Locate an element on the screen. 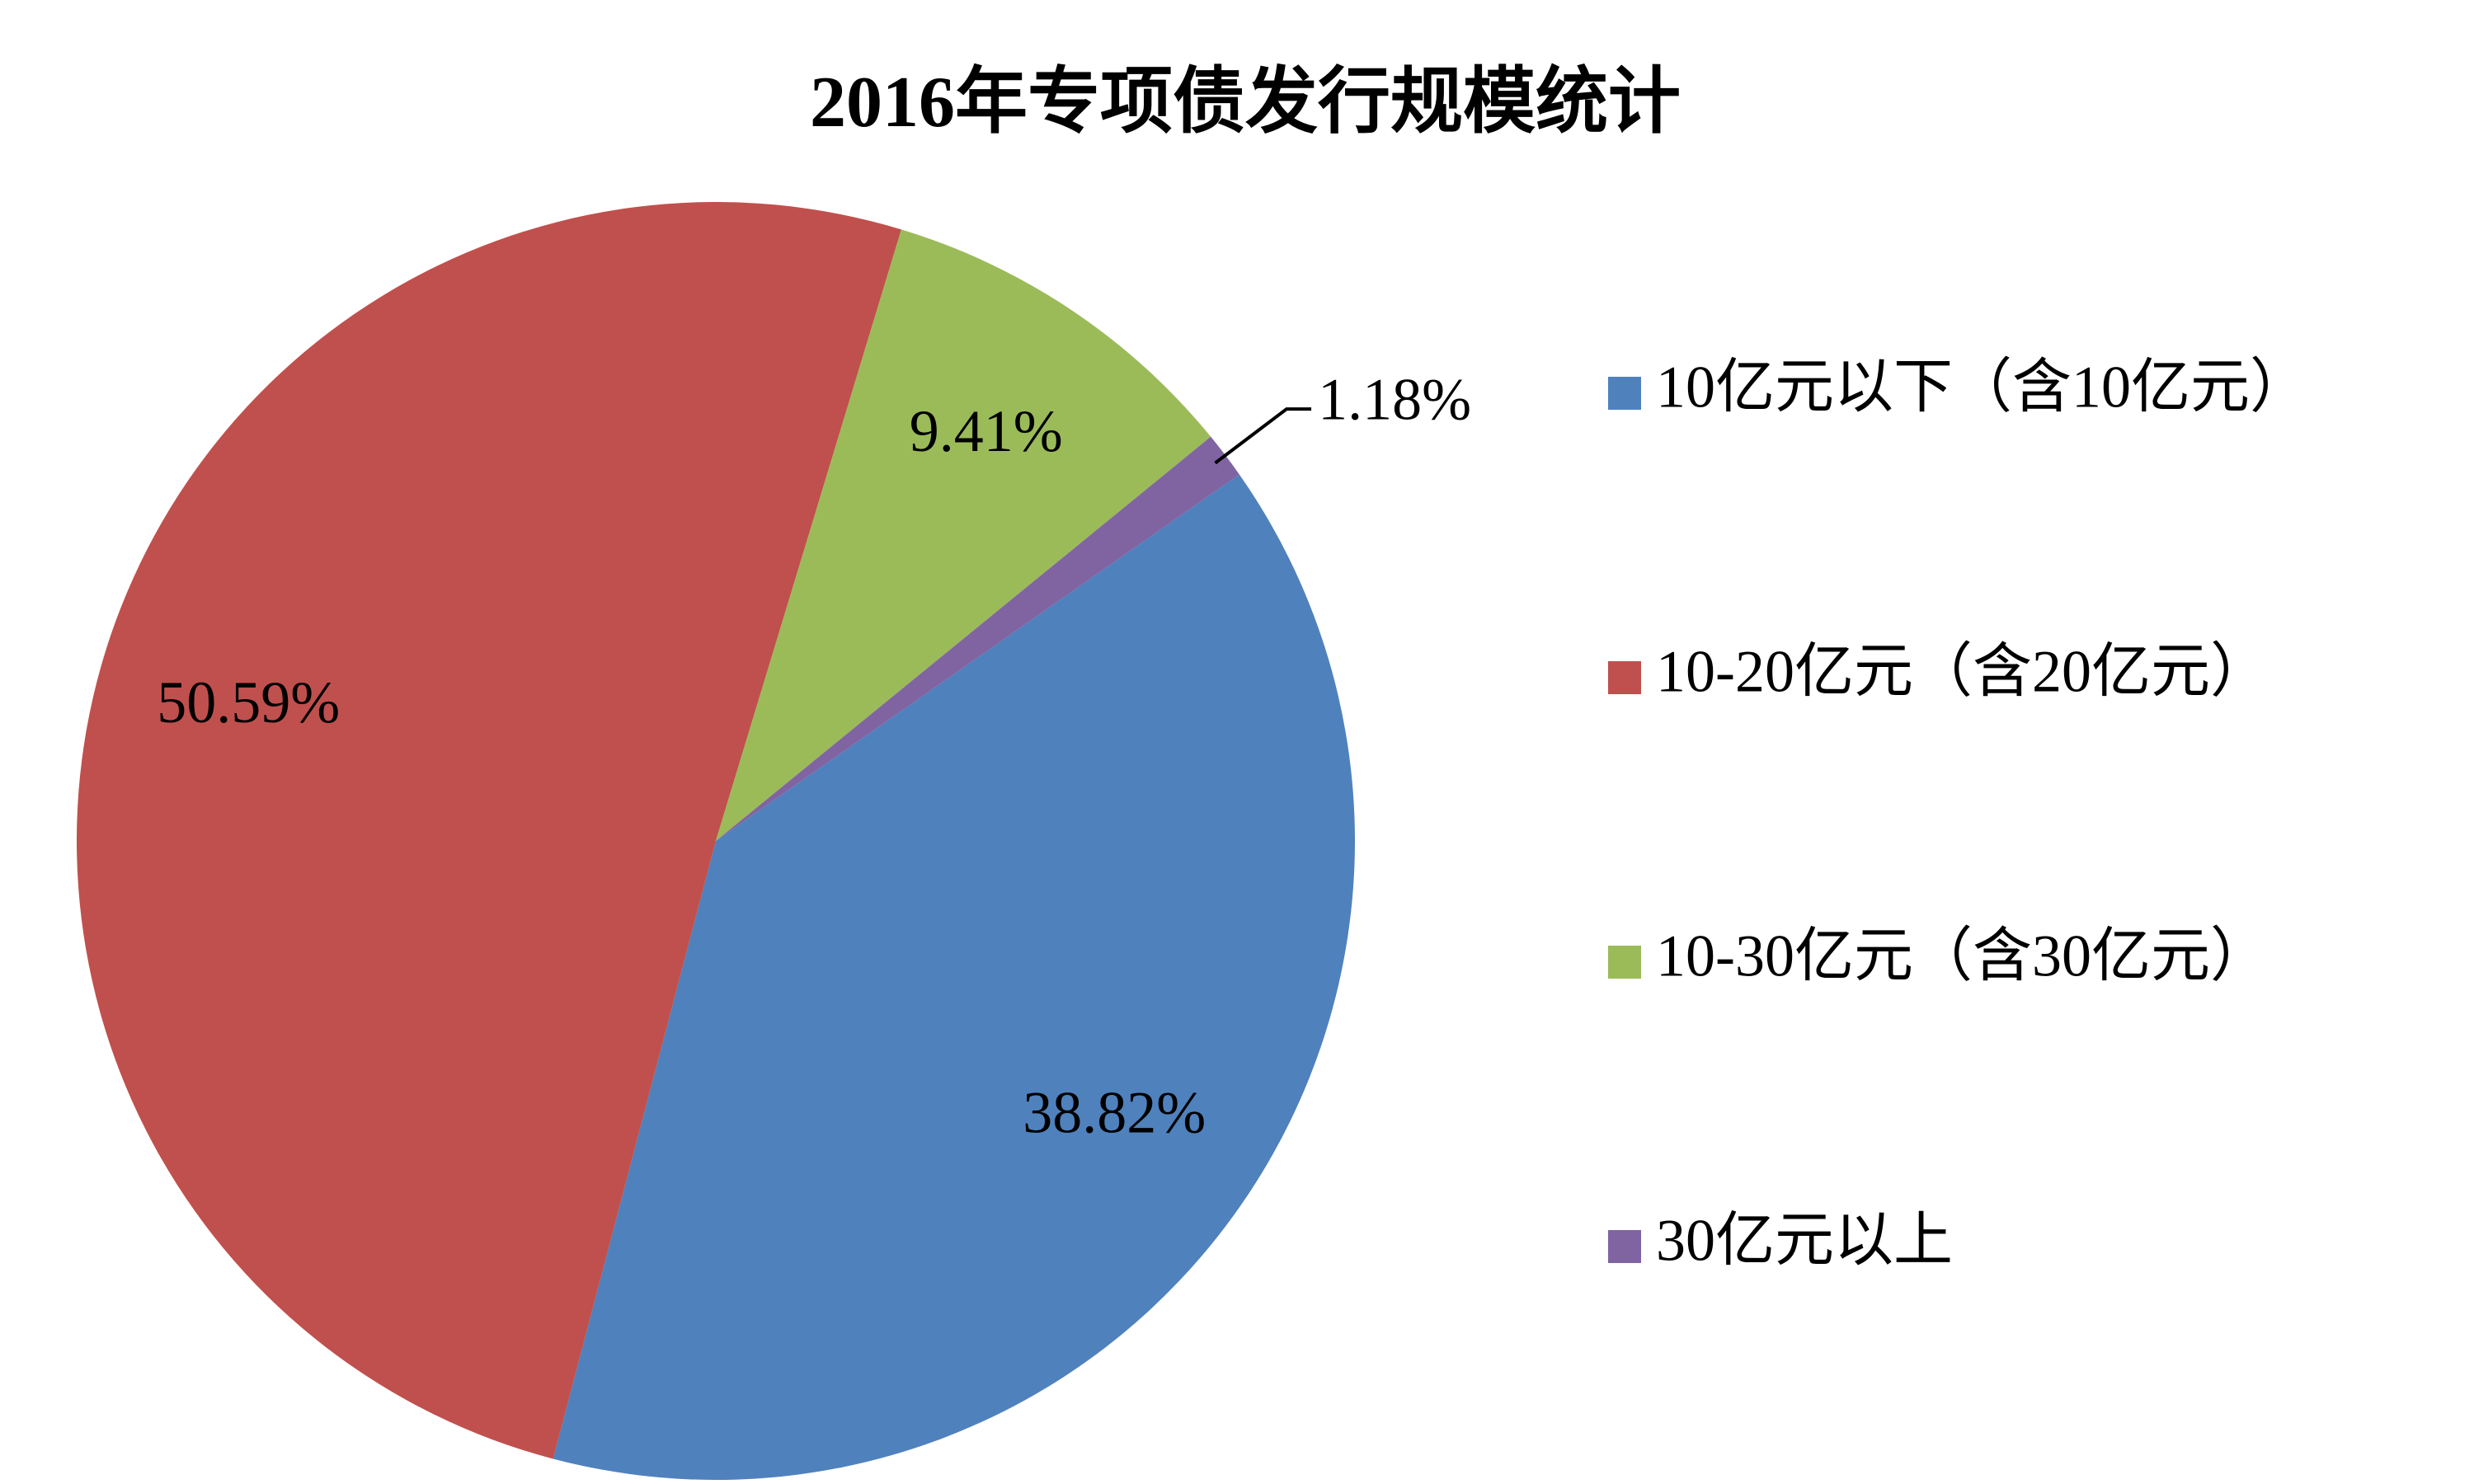  legend-label: 10亿元以下（含10亿元） is located at coordinates (1982, 387).